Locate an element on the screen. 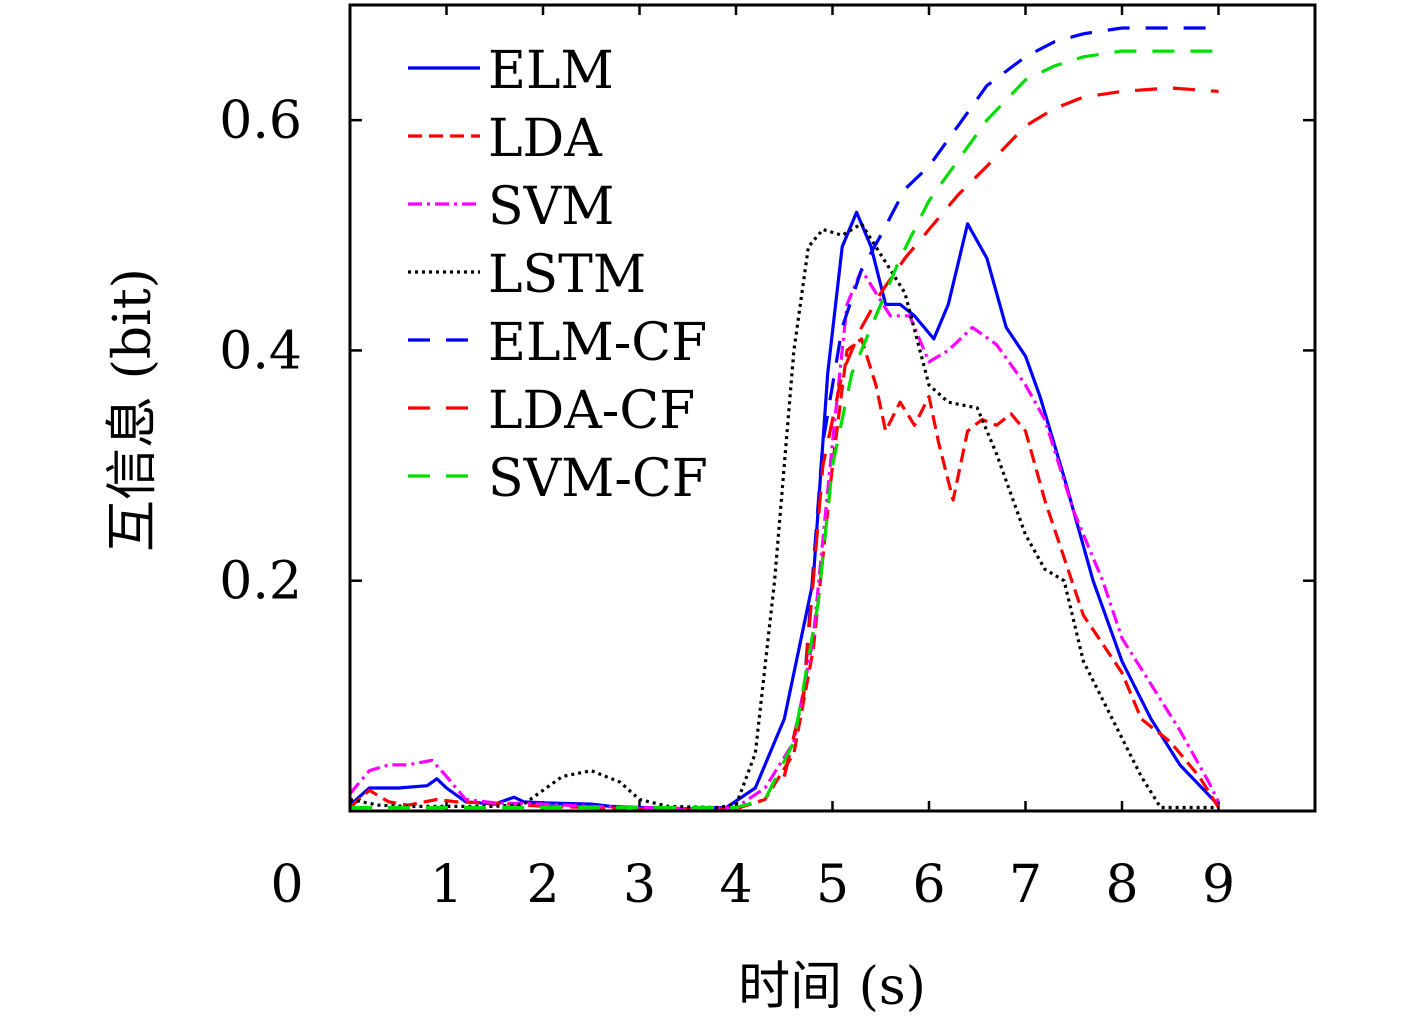  legend-label-lstm: LSTM is located at coordinates (567, 275).